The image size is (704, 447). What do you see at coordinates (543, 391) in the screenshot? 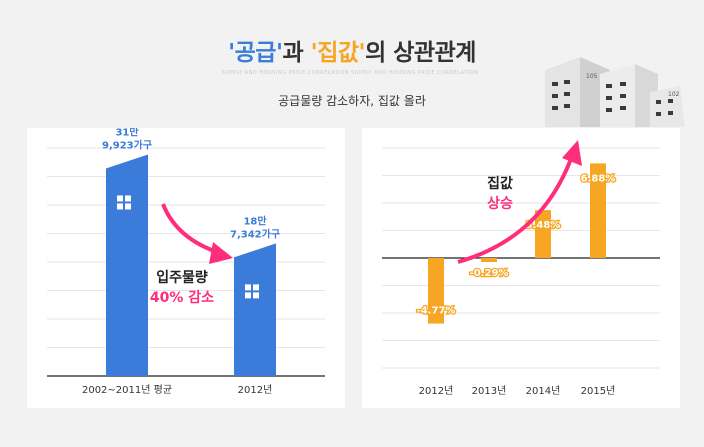
I see `category-label: 2014년` at bounding box center [543, 391].